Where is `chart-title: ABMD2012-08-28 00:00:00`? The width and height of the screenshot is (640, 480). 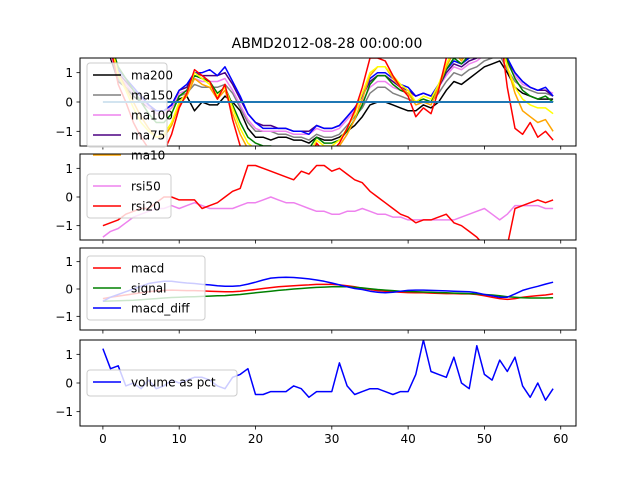 chart-title: ABMD2012-08-28 00:00:00 is located at coordinates (327, 44).